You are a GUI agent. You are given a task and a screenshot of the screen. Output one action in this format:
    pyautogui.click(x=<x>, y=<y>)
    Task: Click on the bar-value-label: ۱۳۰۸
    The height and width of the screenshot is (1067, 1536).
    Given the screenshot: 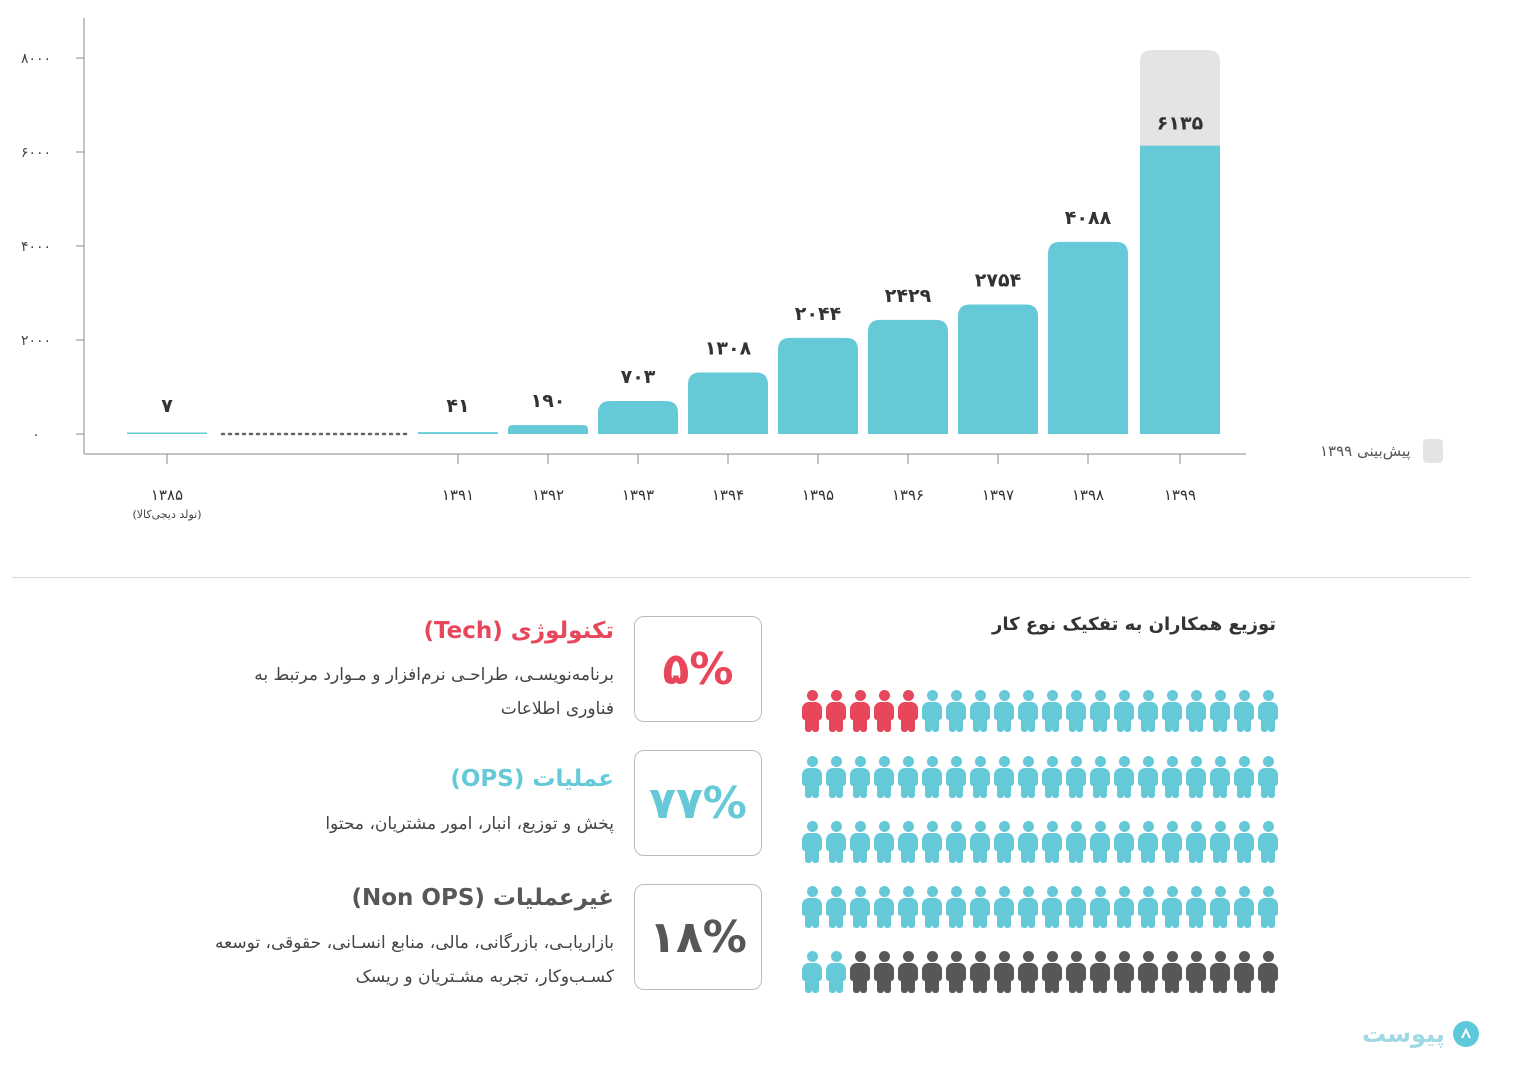 What is the action you would take?
    pyautogui.click(x=728, y=349)
    